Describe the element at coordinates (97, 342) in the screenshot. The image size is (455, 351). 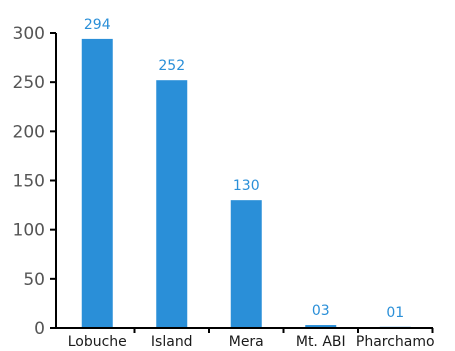
I see `x-tick-label: Lobuche` at that location.